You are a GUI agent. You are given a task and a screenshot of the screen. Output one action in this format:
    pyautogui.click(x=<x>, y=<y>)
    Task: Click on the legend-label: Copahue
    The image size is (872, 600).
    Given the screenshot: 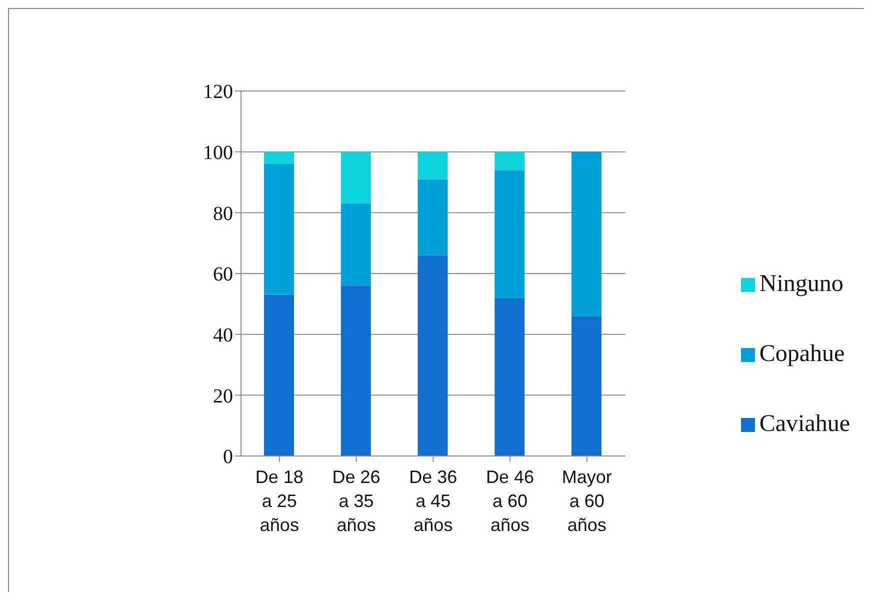 What is the action you would take?
    pyautogui.click(x=802, y=354)
    